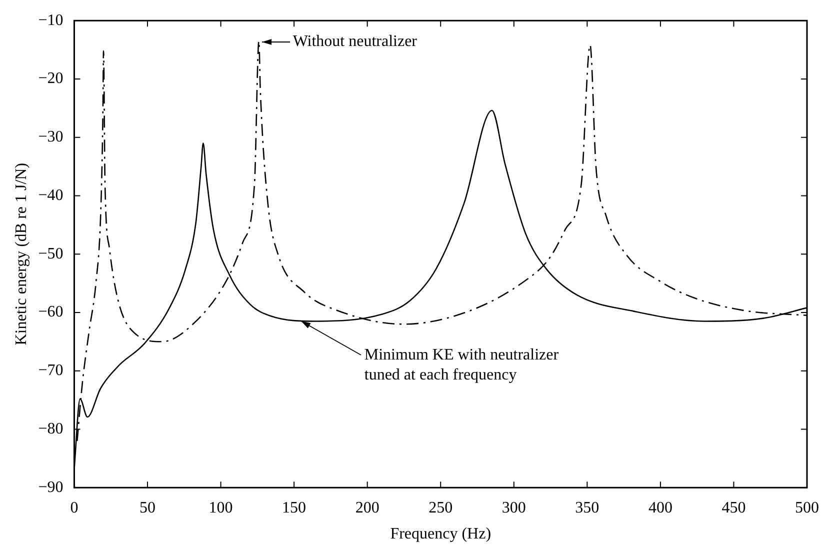 The height and width of the screenshot is (557, 830). Describe the element at coordinates (220, 507) in the screenshot. I see `x-tick-label: 100` at that location.